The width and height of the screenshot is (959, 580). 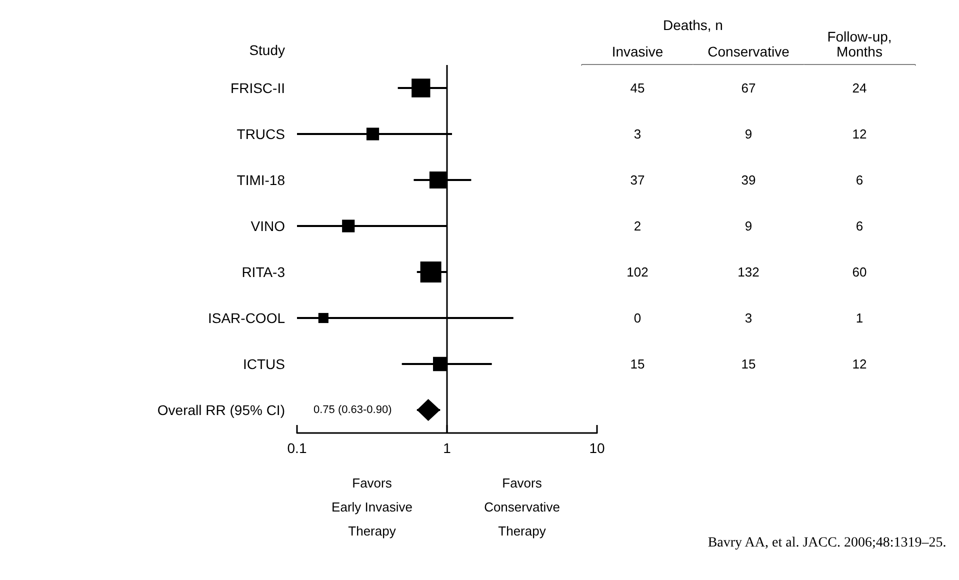 I want to click on data-label: 37, so click(x=637, y=180).